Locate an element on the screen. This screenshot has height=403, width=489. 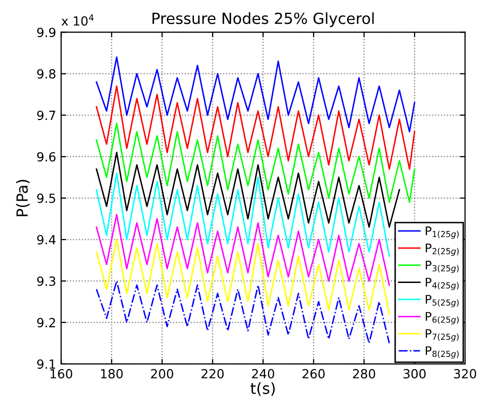
legend-label: P$_{2(25g)}$ is located at coordinates (442, 250).